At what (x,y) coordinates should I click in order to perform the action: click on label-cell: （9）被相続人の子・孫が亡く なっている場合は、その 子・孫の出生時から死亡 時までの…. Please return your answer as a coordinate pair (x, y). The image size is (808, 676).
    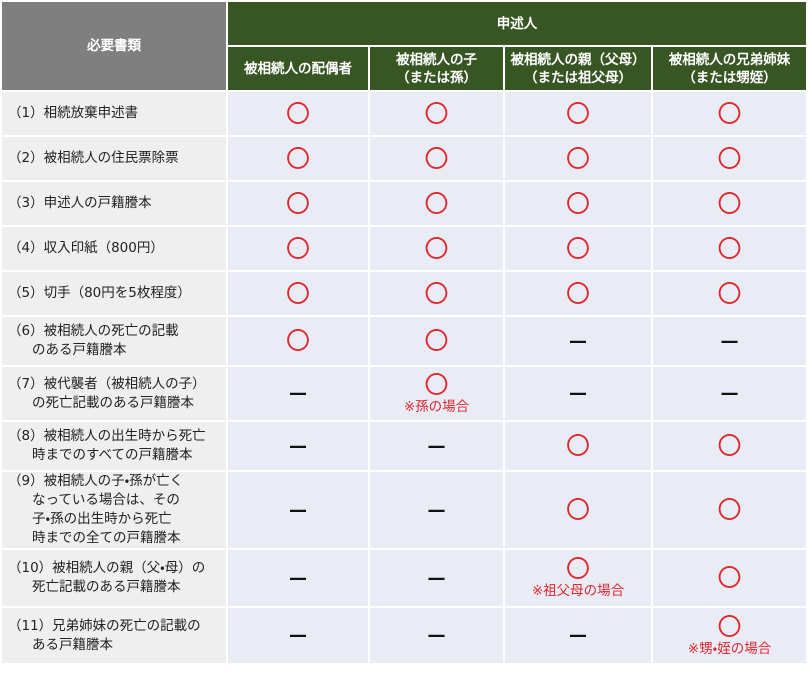
    Looking at the image, I should click on (114, 510).